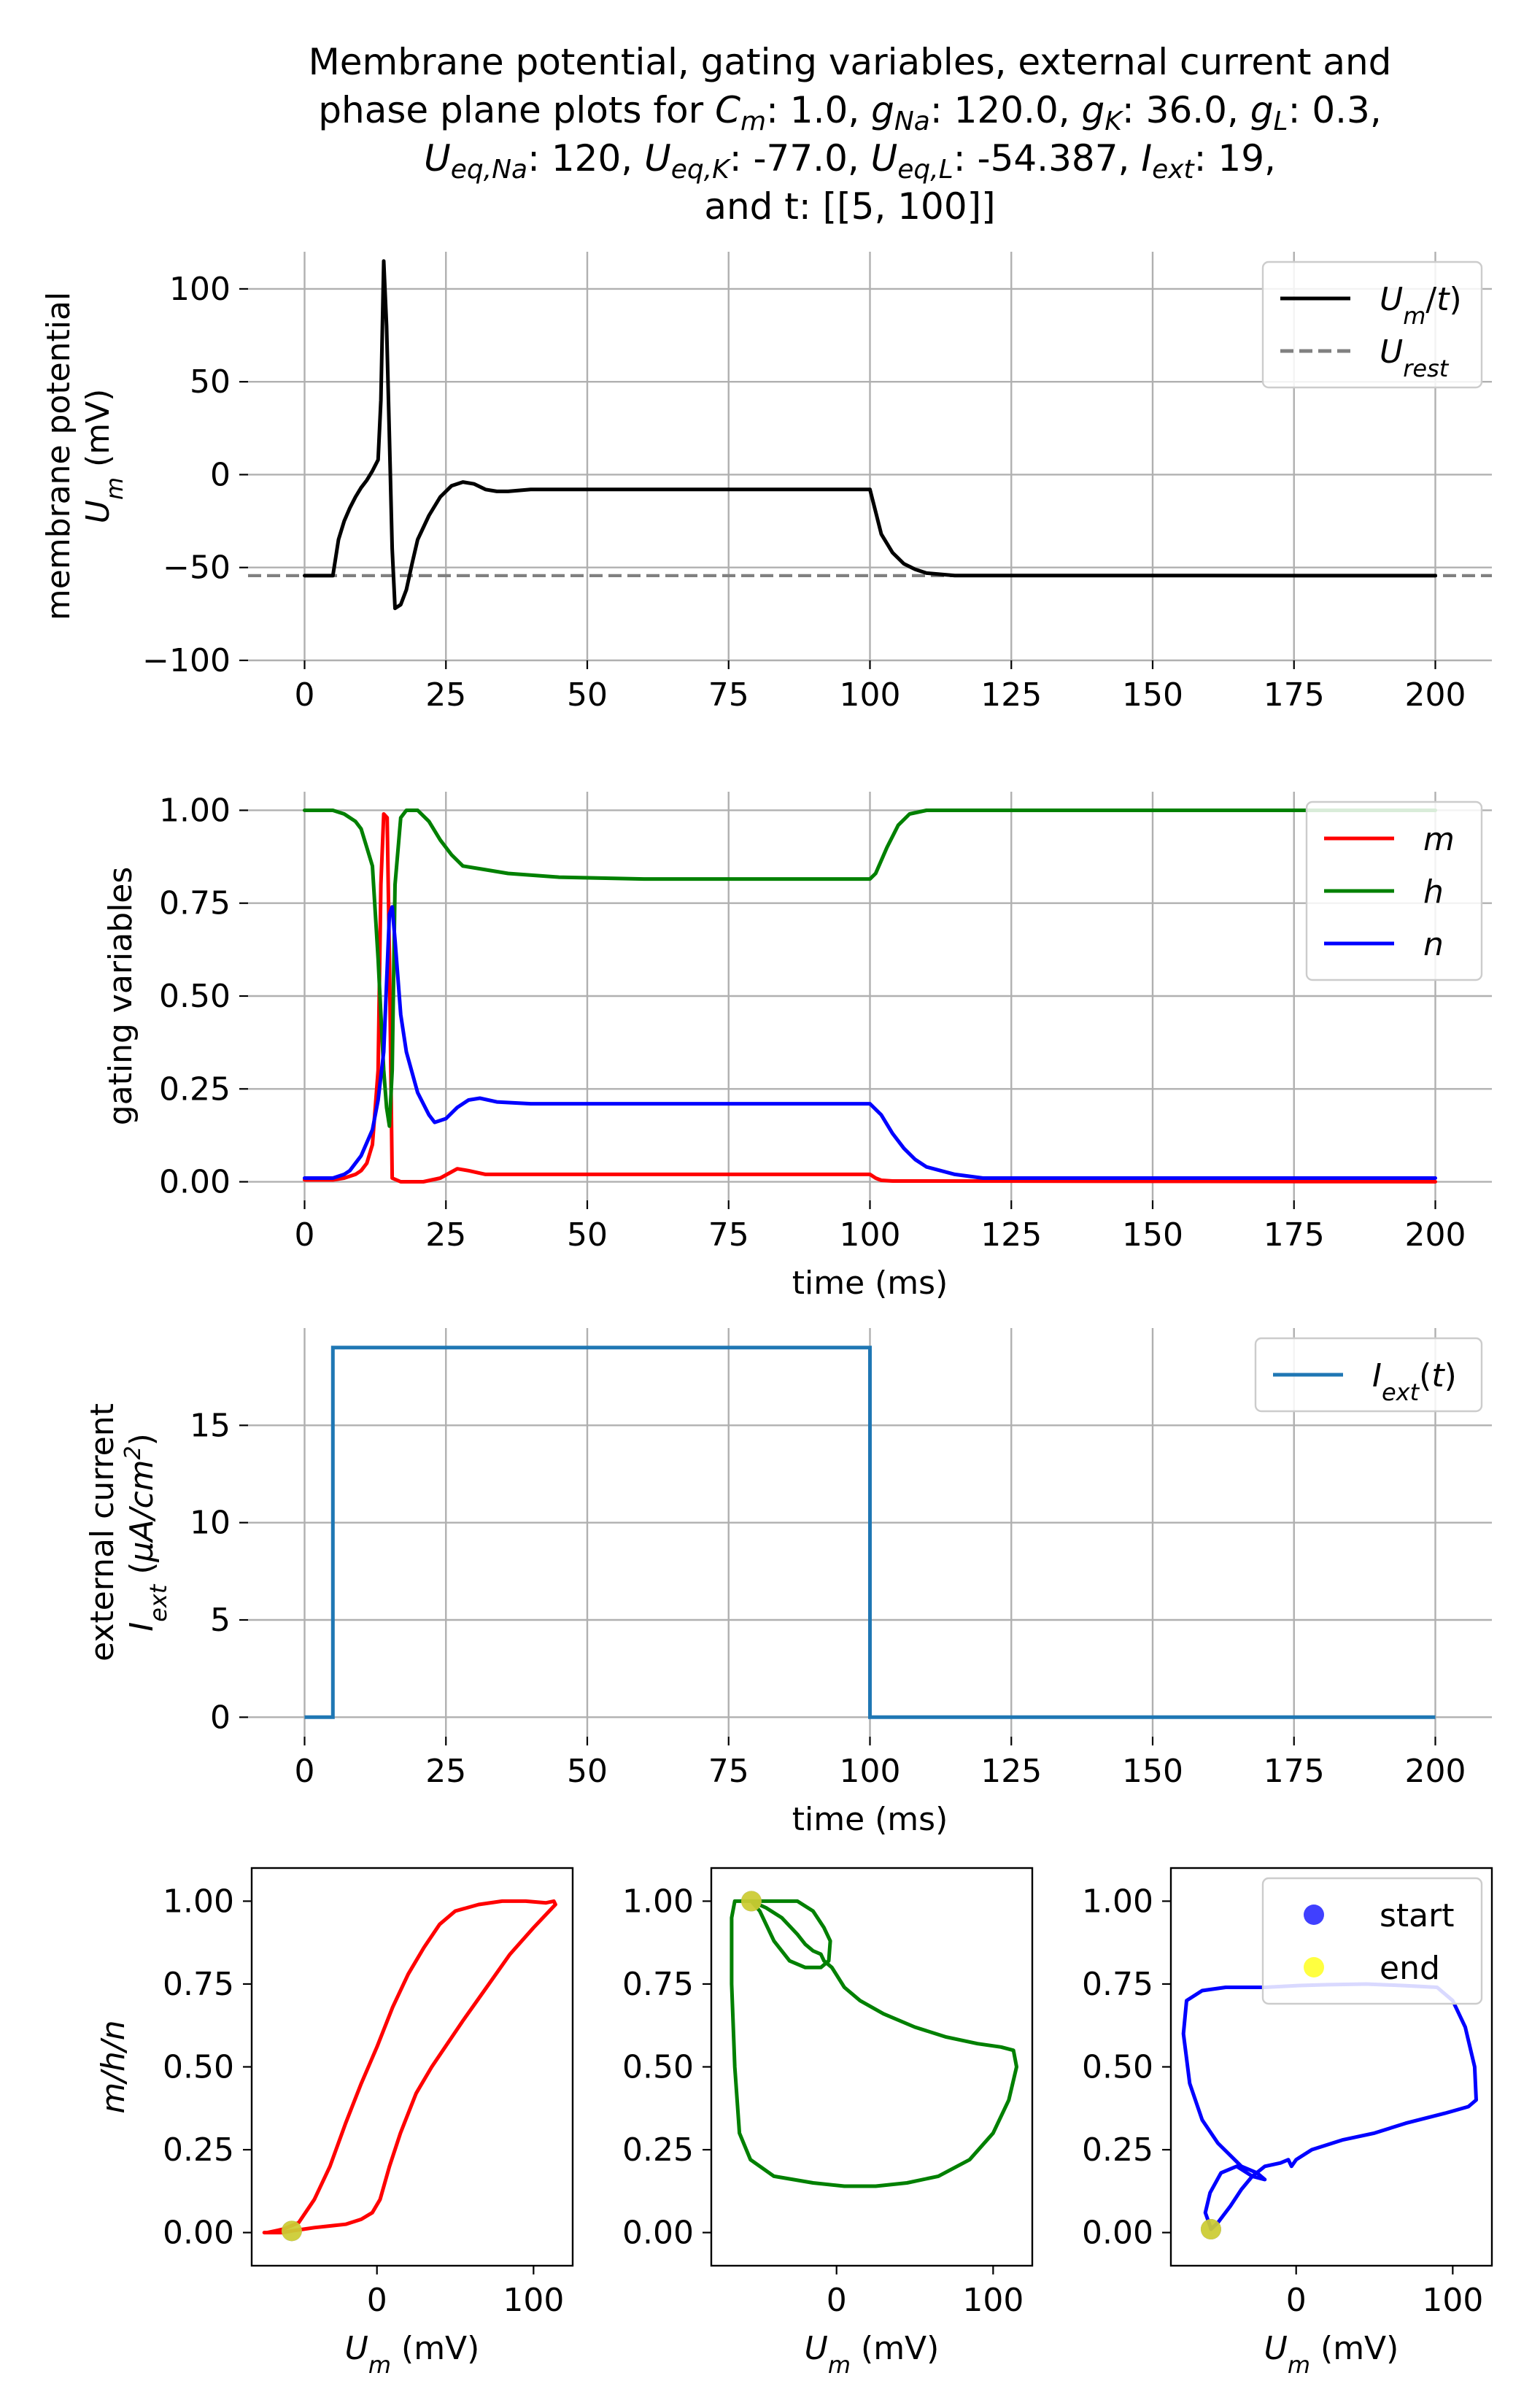 The height and width of the screenshot is (2408, 1532). Describe the element at coordinates (211, 382) in the screenshot. I see `y-tick-label: 50` at that location.